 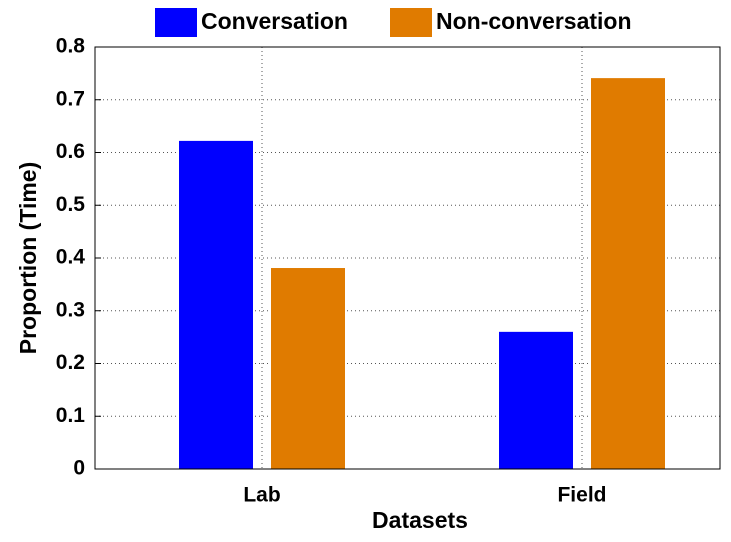 I want to click on x-tick-label: Field, so click(x=581, y=495).